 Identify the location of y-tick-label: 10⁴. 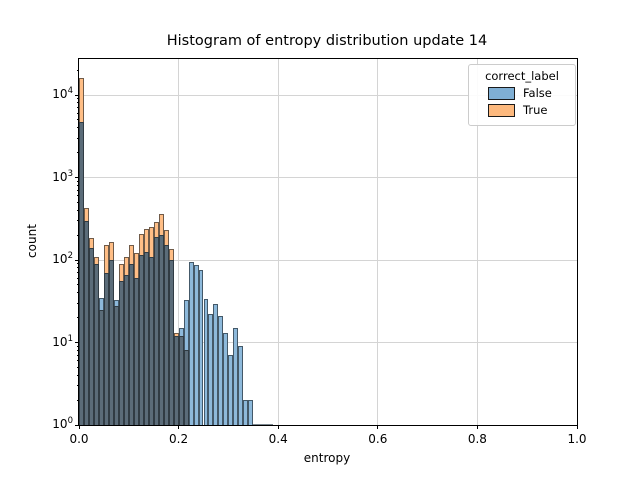
(62, 93).